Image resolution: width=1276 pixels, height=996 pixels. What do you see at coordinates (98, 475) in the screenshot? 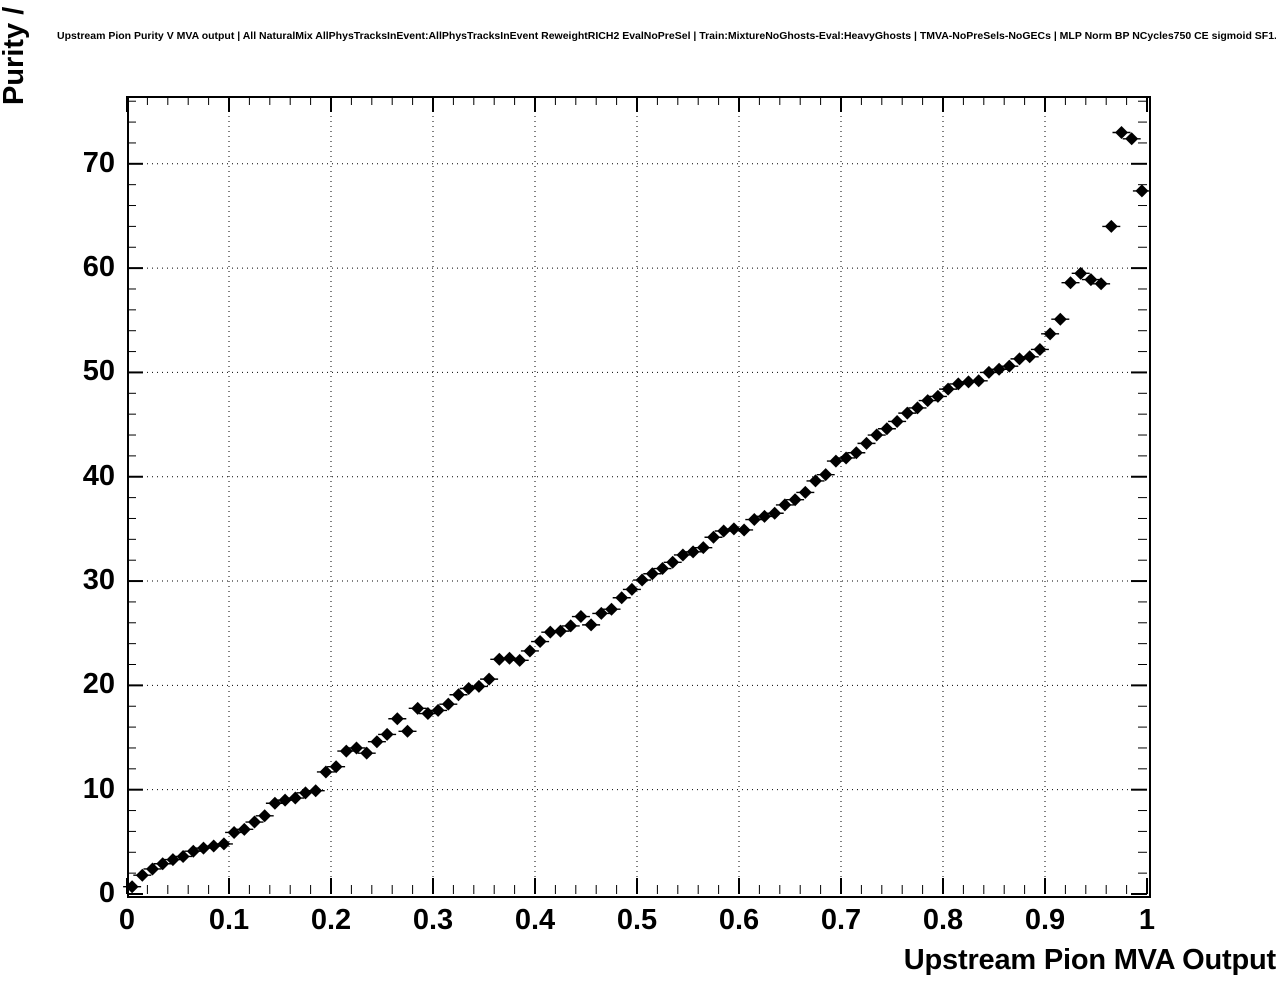
I see `y-tick-label: 40` at bounding box center [98, 475].